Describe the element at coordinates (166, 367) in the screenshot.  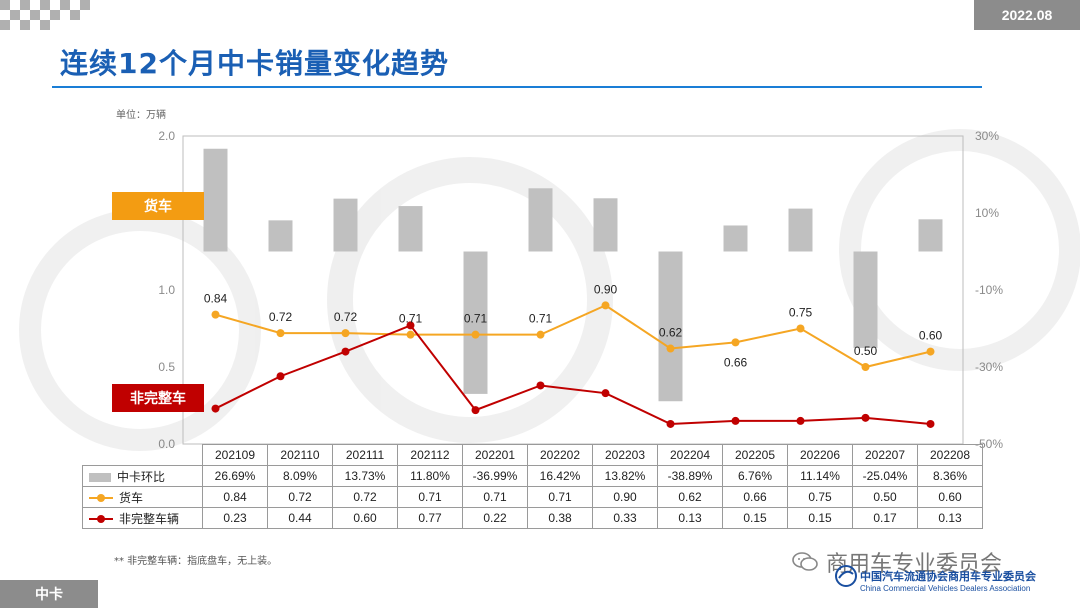
I see `y-left-tick-label: 0.5` at that location.